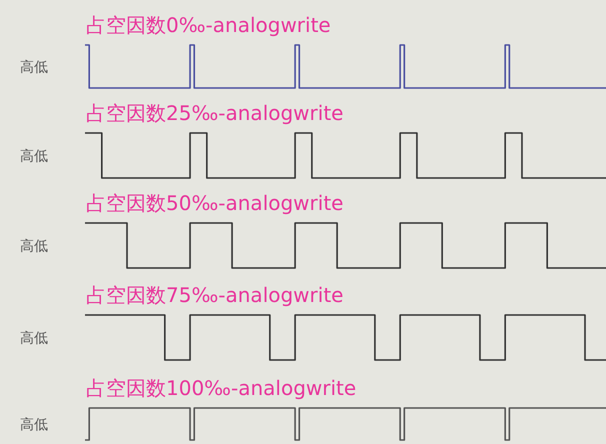 This screenshot has height=444, width=606. I want to click on chart-title: 占空因数25‰-analogwrite, so click(215, 113).